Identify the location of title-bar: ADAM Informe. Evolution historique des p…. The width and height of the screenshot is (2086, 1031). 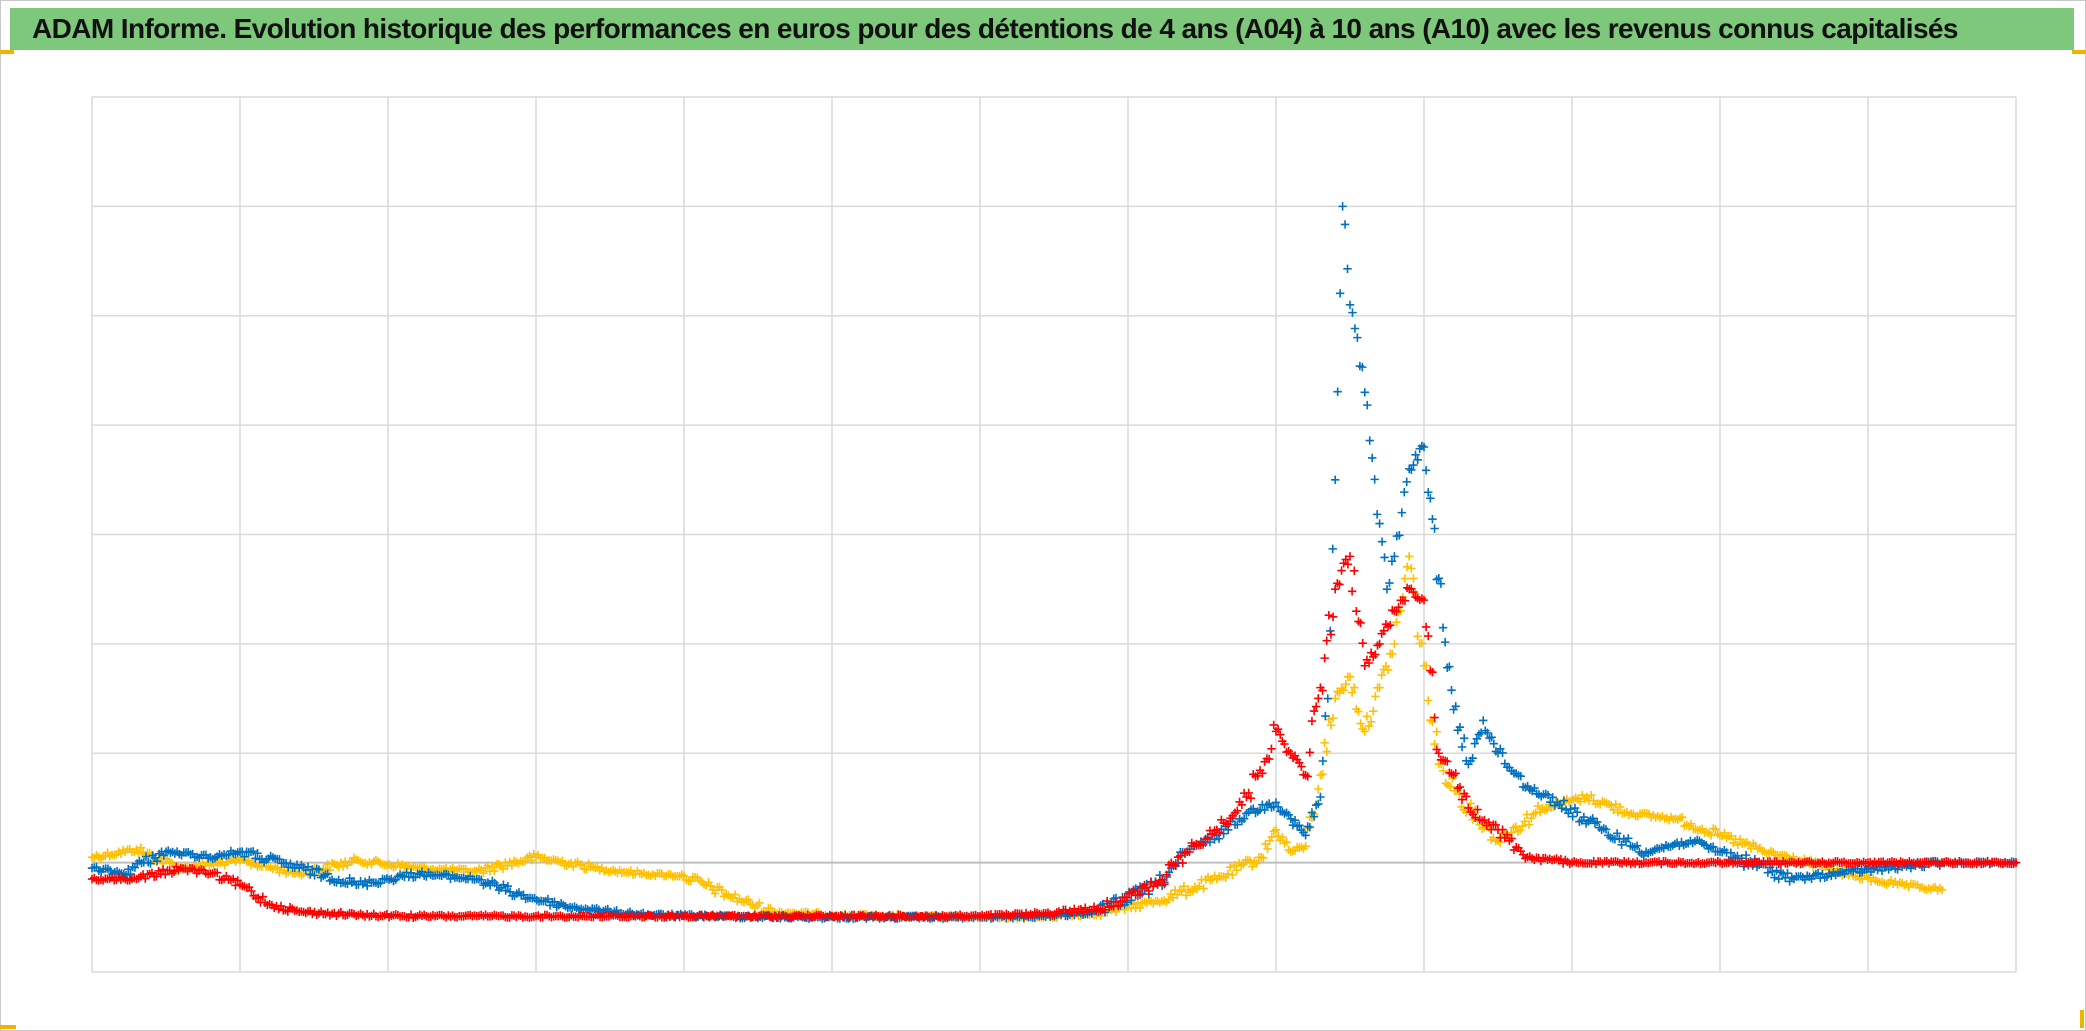
(1042, 29).